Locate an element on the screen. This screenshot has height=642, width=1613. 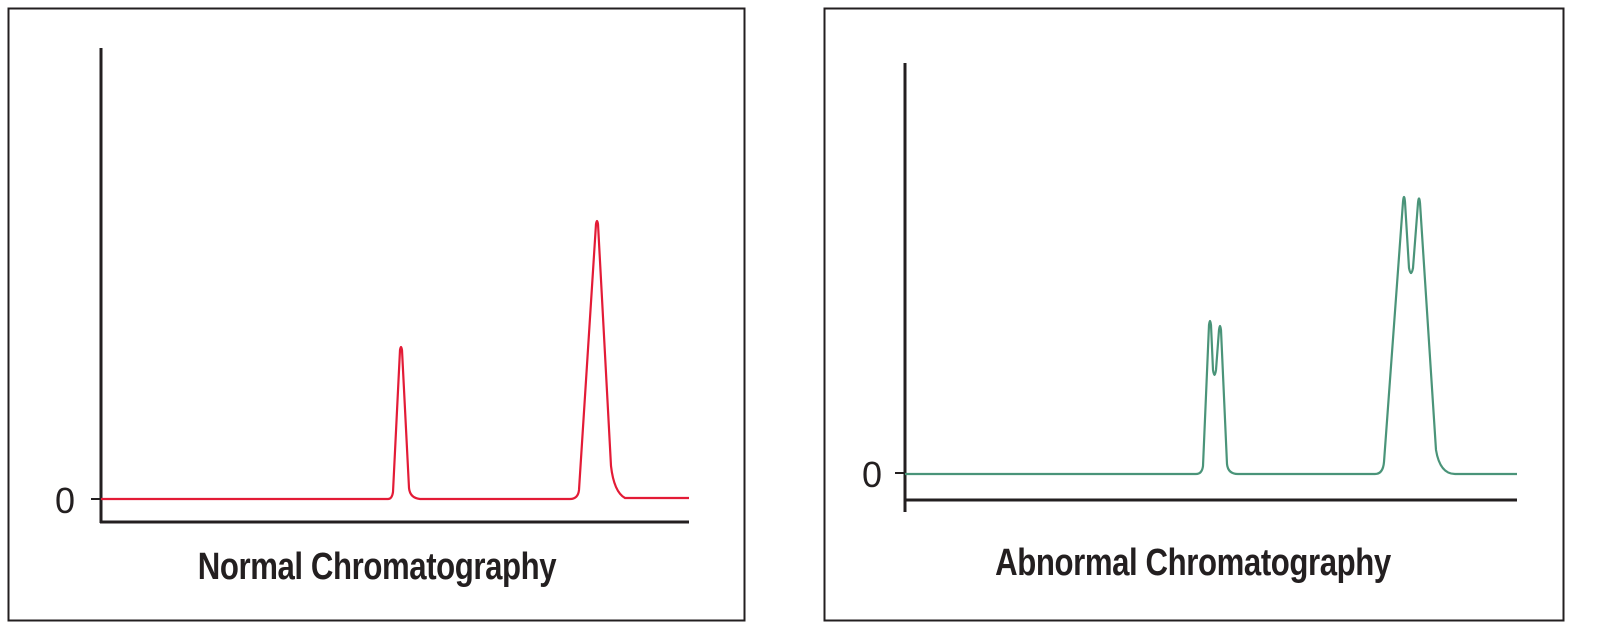
normal-zero-label: 0 is located at coordinates (65, 500).